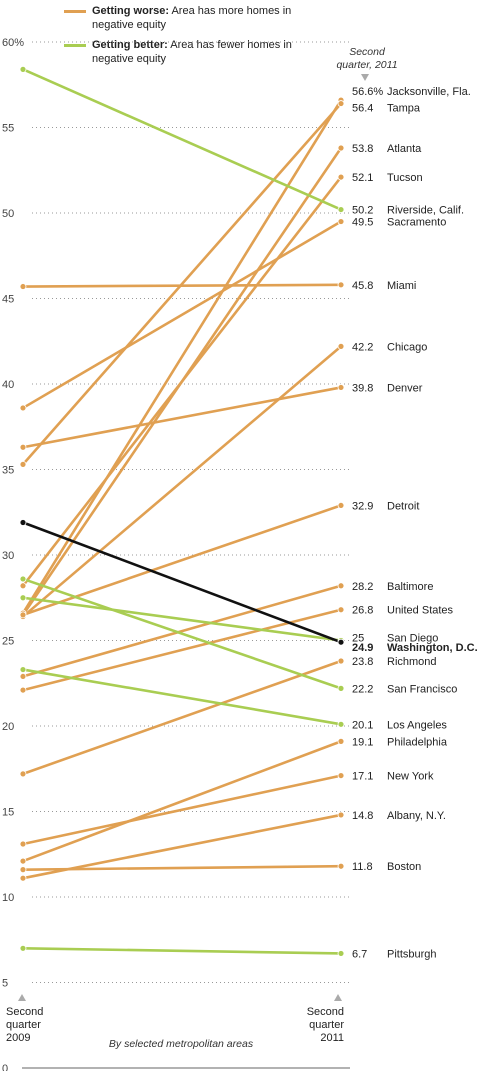 The image size is (481, 1071). What do you see at coordinates (8, 813) in the screenshot?
I see `y-tick-label: 15` at bounding box center [8, 813].